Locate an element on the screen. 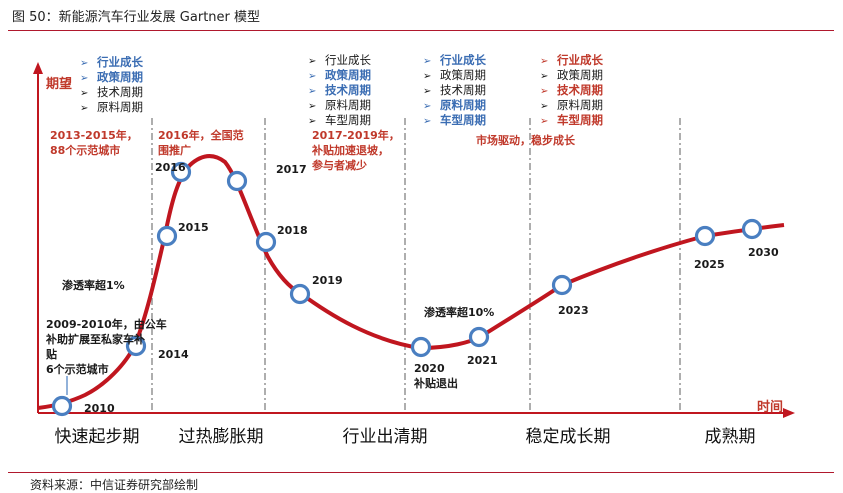  y-axis-arrow is located at coordinates (38, 68).